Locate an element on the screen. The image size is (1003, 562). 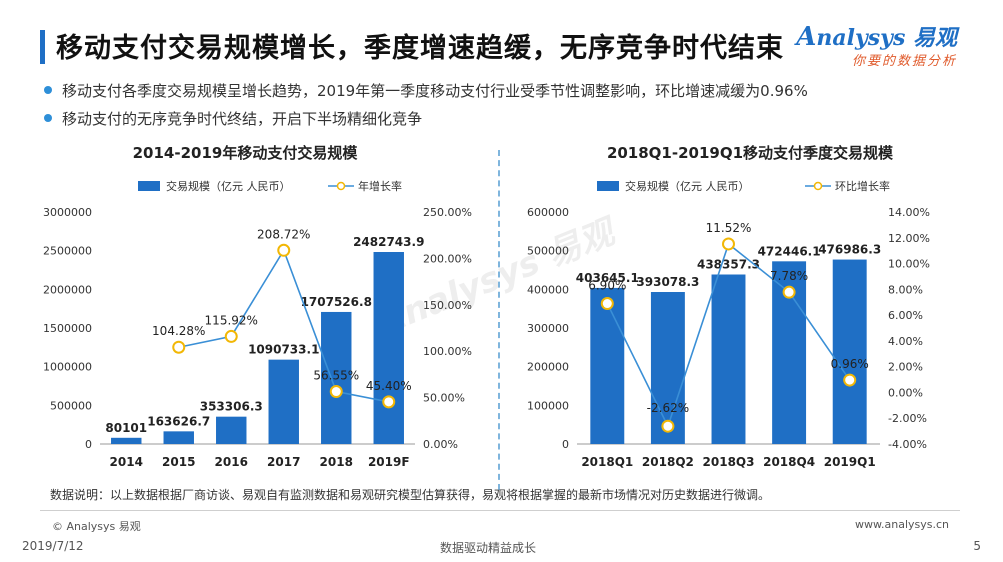
chart-title: 2014-2019年移动支付交易规模 is located at coordinates (246, 153).